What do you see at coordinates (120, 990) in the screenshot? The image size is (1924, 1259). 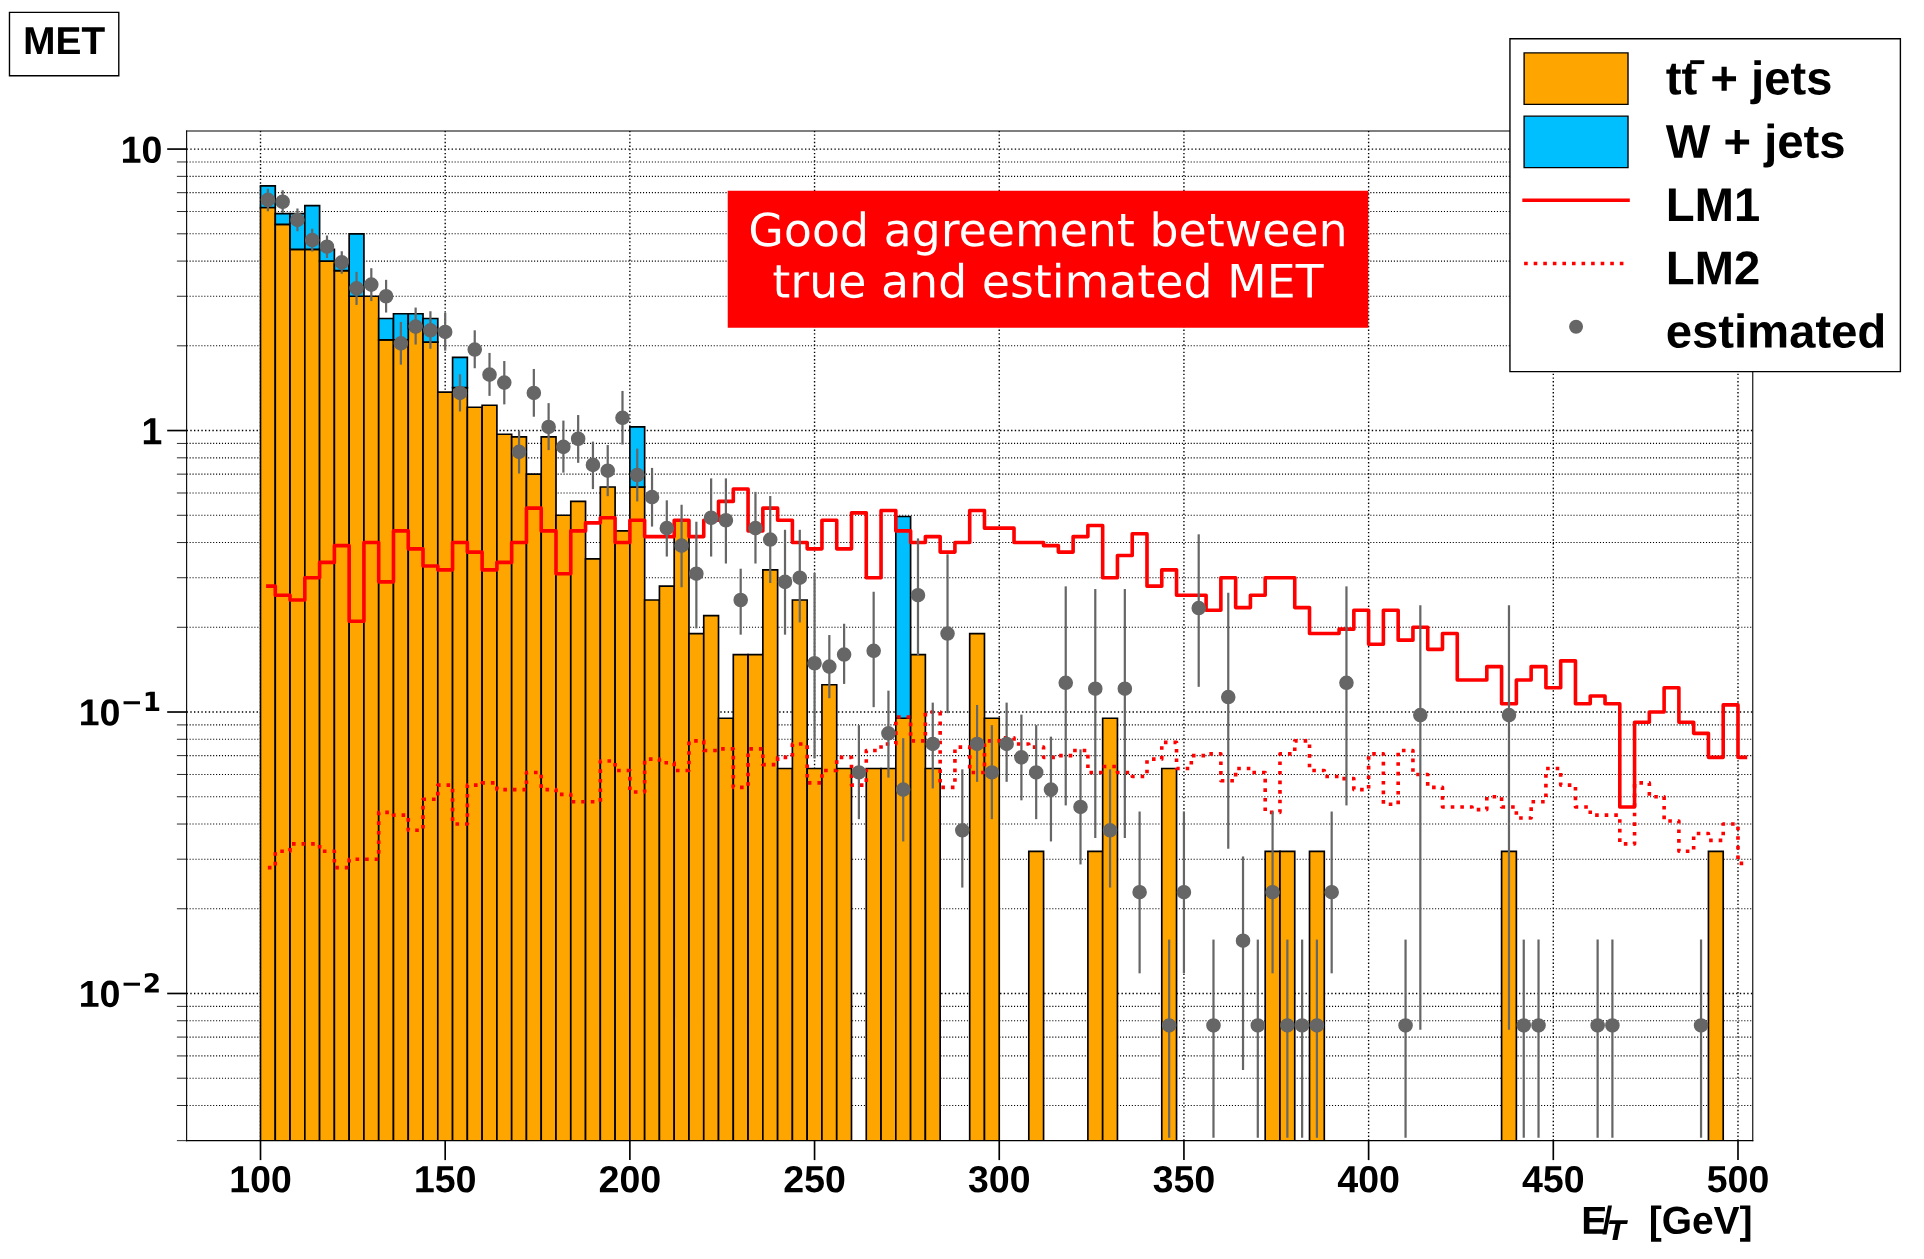 I see `y-tick-label: 10$^{−2}$` at bounding box center [120, 990].